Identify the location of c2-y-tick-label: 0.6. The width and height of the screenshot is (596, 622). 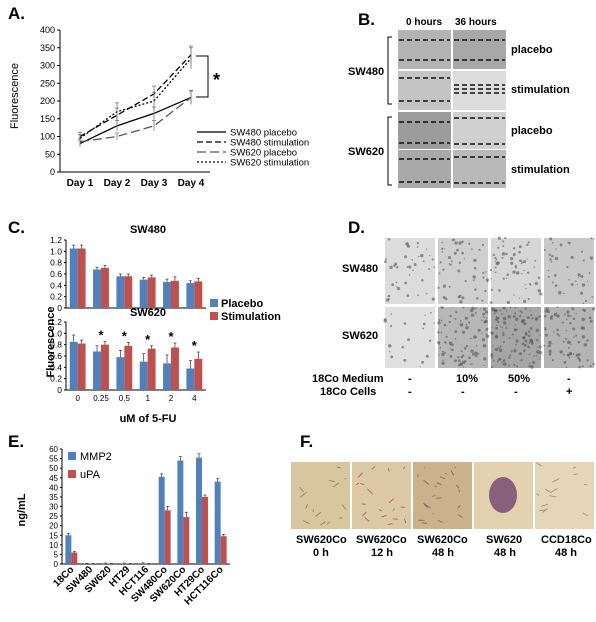
(56, 356).